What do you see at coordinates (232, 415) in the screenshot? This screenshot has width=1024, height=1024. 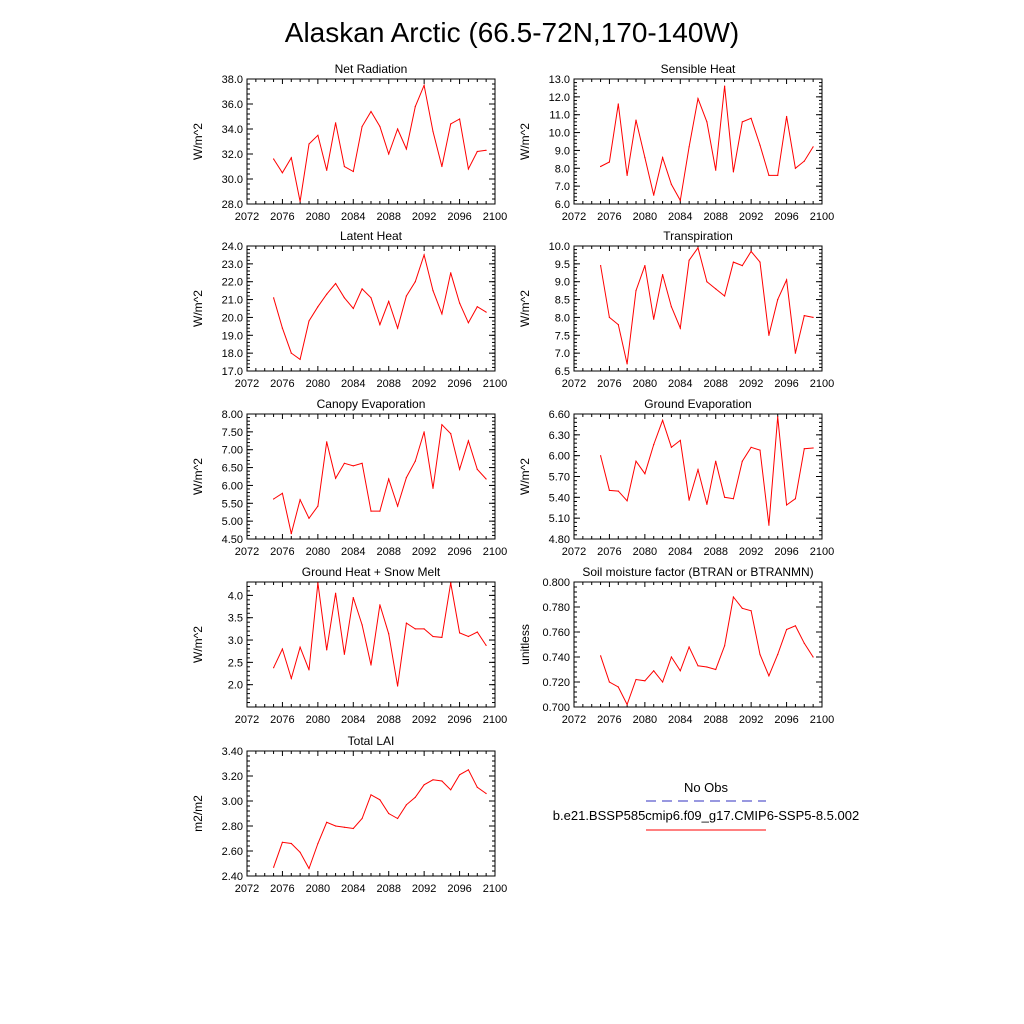 I see `y-tick-label: 8.00` at bounding box center [232, 415].